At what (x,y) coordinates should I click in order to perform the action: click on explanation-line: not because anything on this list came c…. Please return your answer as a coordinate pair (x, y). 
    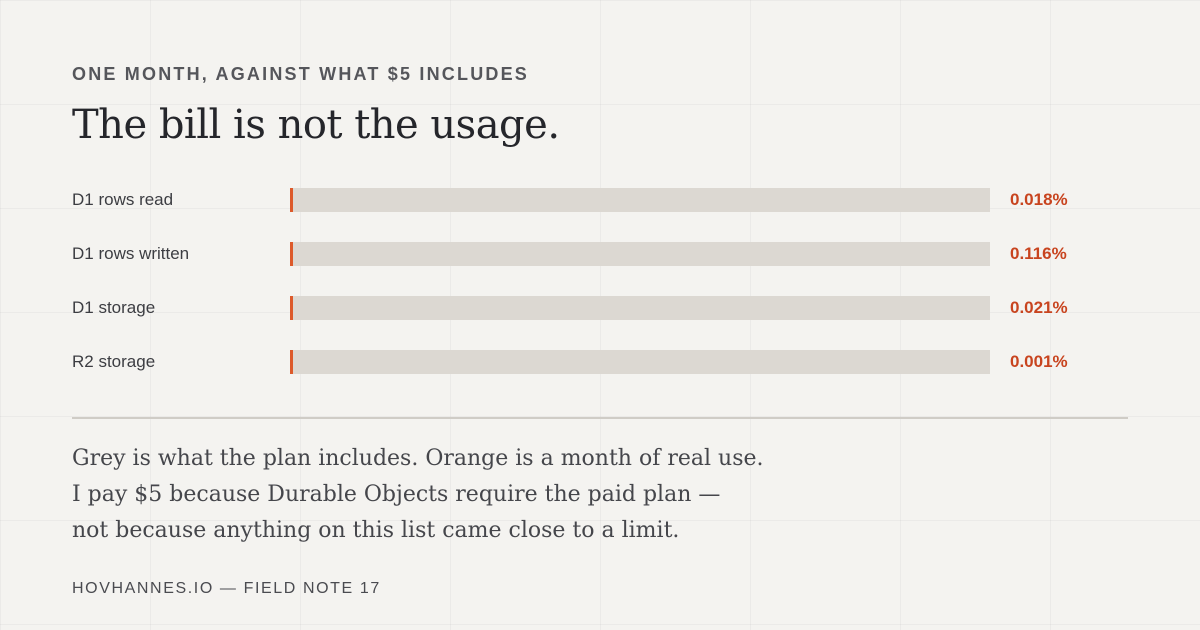
    Looking at the image, I should click on (376, 530).